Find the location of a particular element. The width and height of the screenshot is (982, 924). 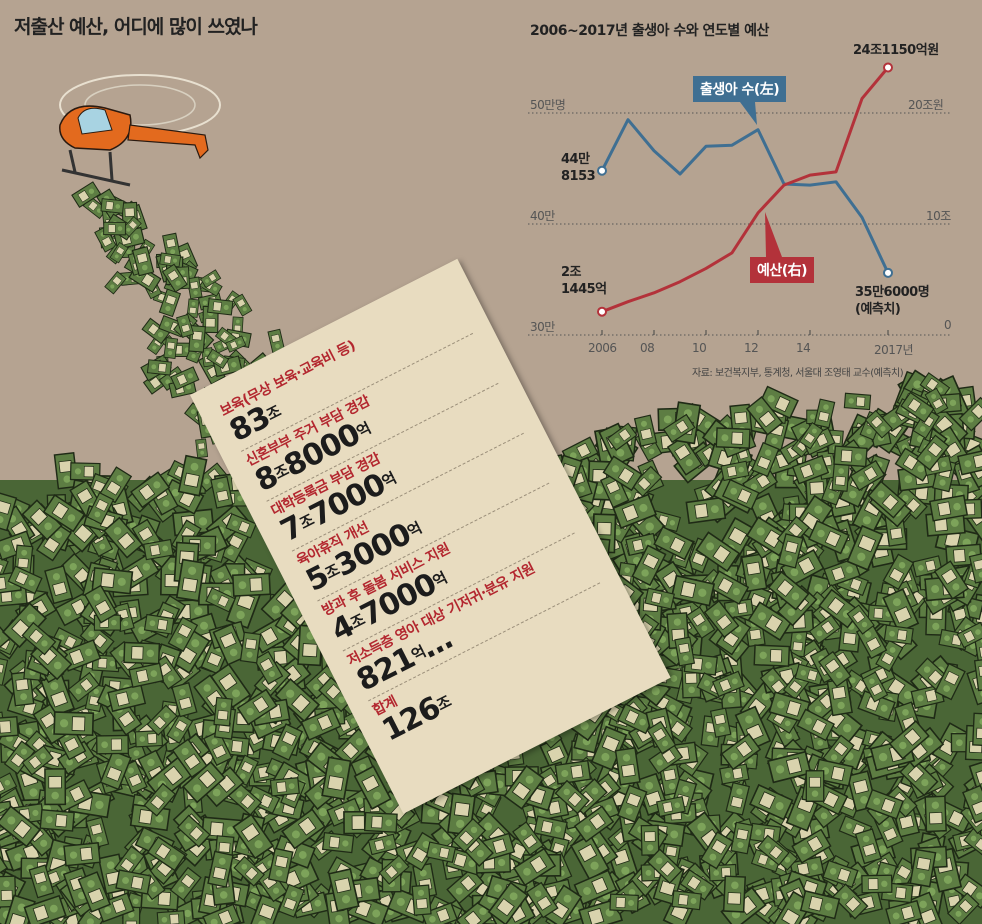

births-tag-pointer is located at coordinates (748, 113).